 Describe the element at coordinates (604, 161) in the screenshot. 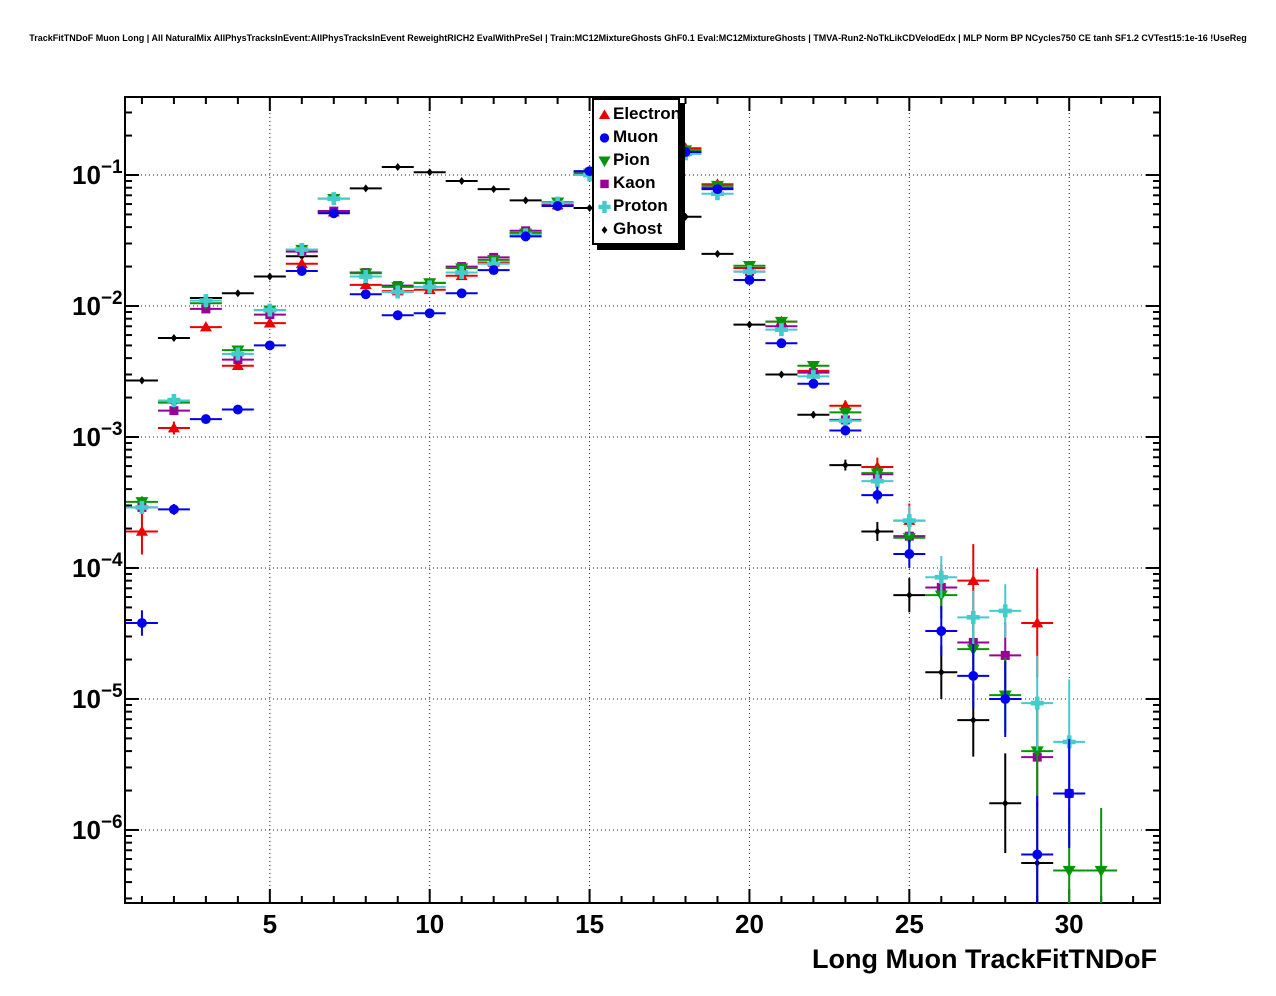

I see `pion-marker-icon` at that location.